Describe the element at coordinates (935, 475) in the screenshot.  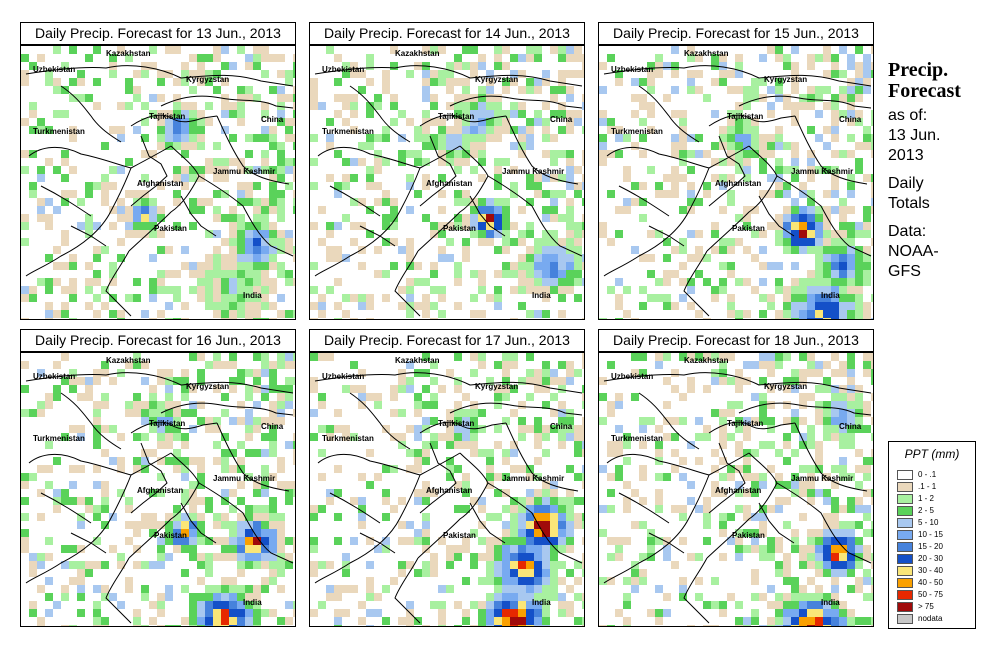
I see `legend-item: 0 - .1` at that location.